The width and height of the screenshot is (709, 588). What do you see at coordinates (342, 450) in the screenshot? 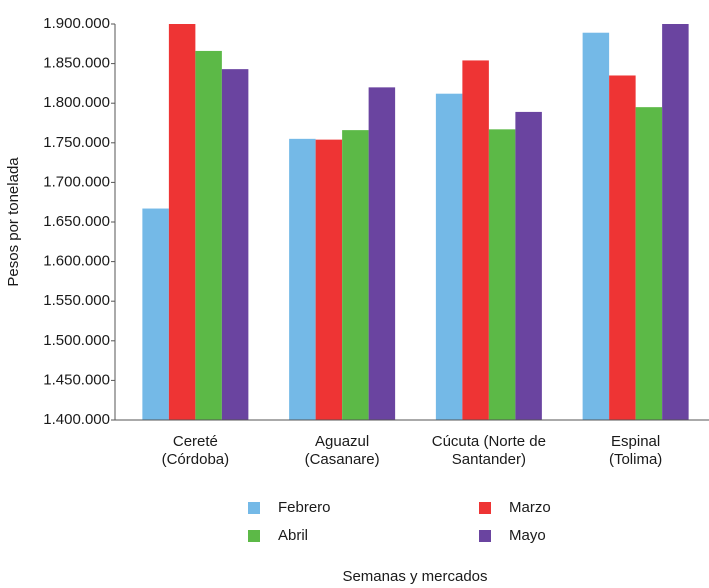
I see `x-tick-label: Aguazul (Casanare)` at bounding box center [342, 450].